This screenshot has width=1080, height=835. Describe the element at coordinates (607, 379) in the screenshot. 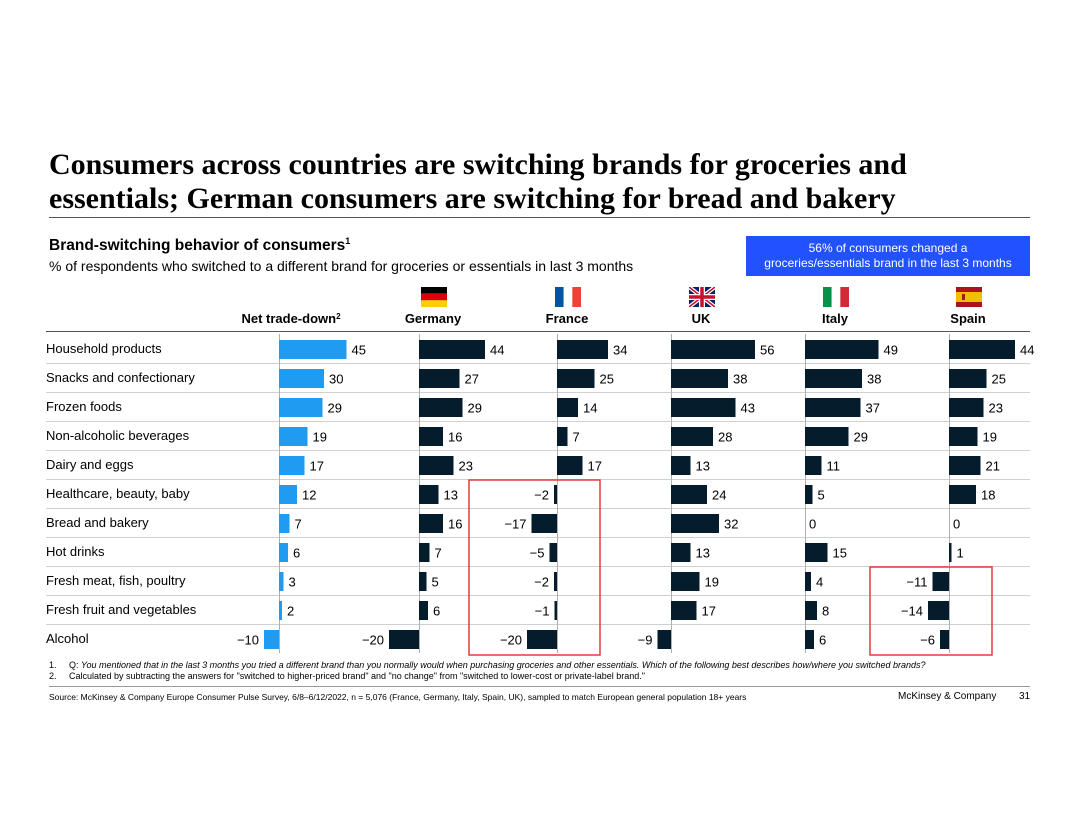

I see `data-label-france-snacks-and-confectionary: 25` at that location.